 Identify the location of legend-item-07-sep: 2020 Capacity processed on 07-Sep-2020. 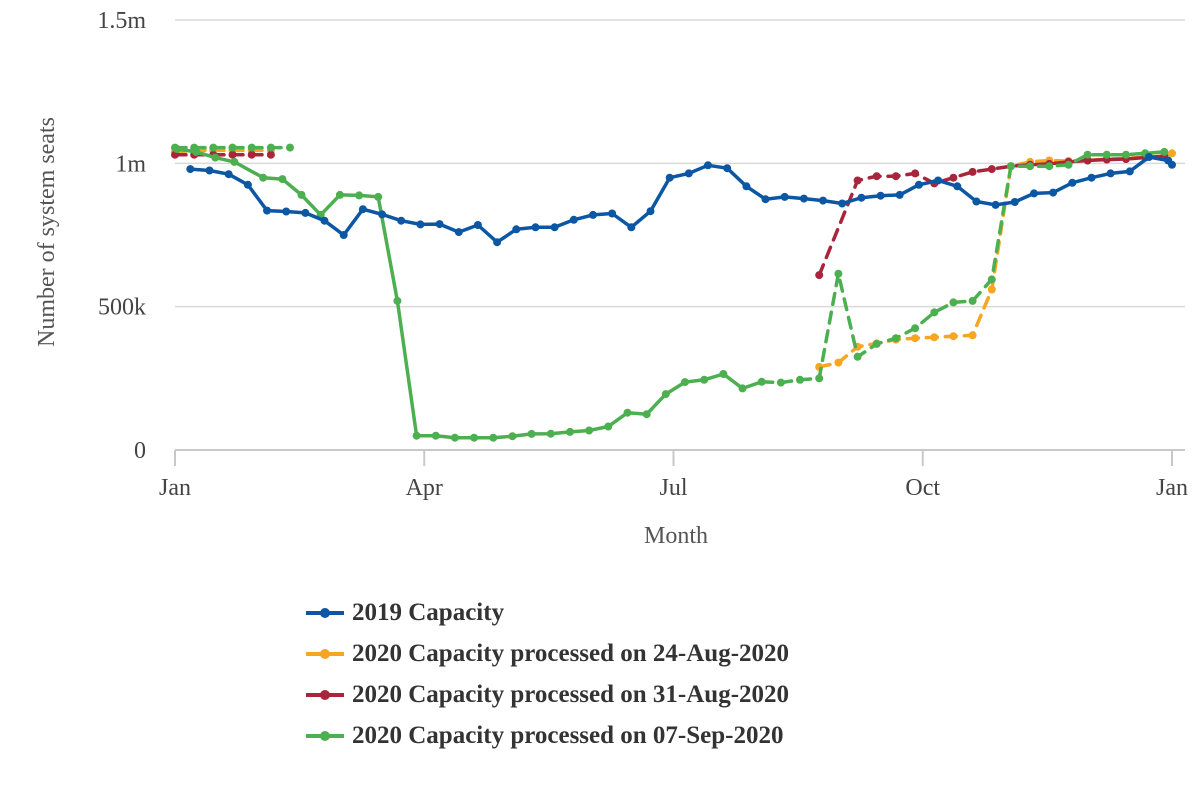
(547, 735).